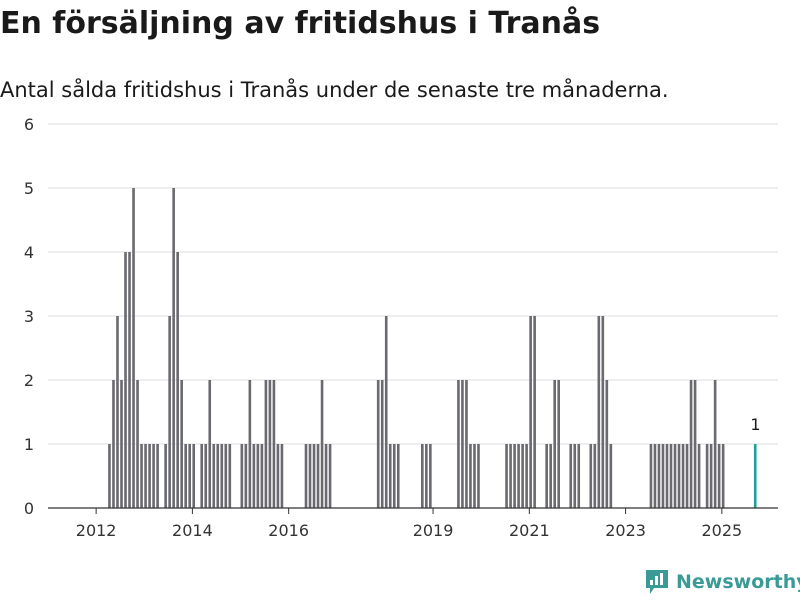  I want to click on newsworthy-brand: Newsworthy, so click(722, 582).